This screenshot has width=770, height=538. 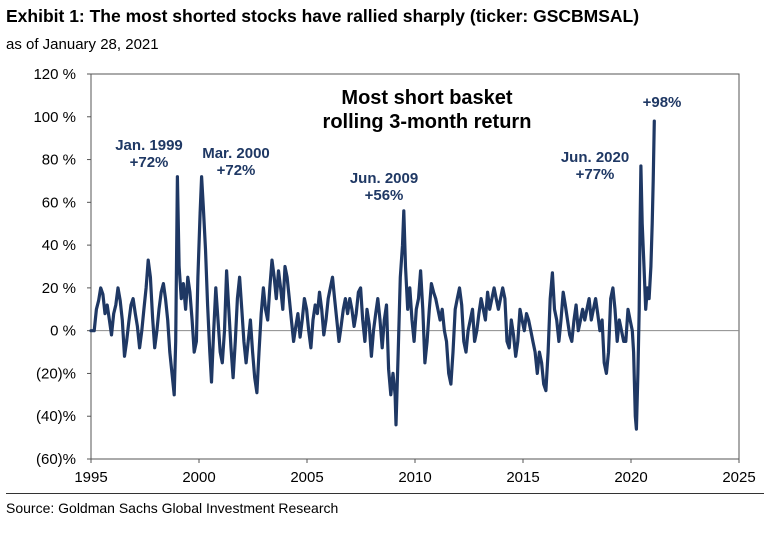 I want to click on peak-annotation-line: +77%, so click(x=595, y=174).